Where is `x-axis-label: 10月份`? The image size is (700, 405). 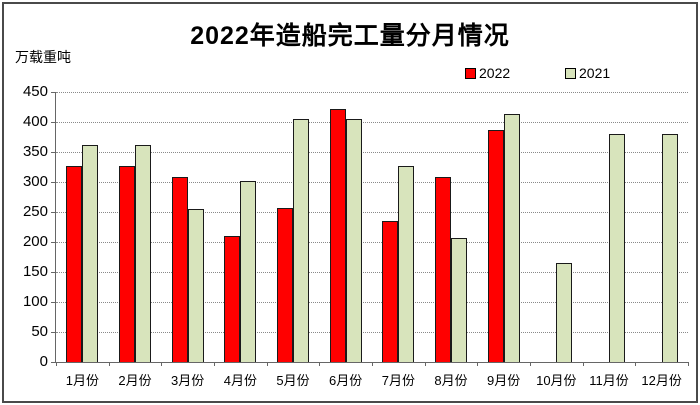
x-axis-label: 10月份 is located at coordinates (556, 380).